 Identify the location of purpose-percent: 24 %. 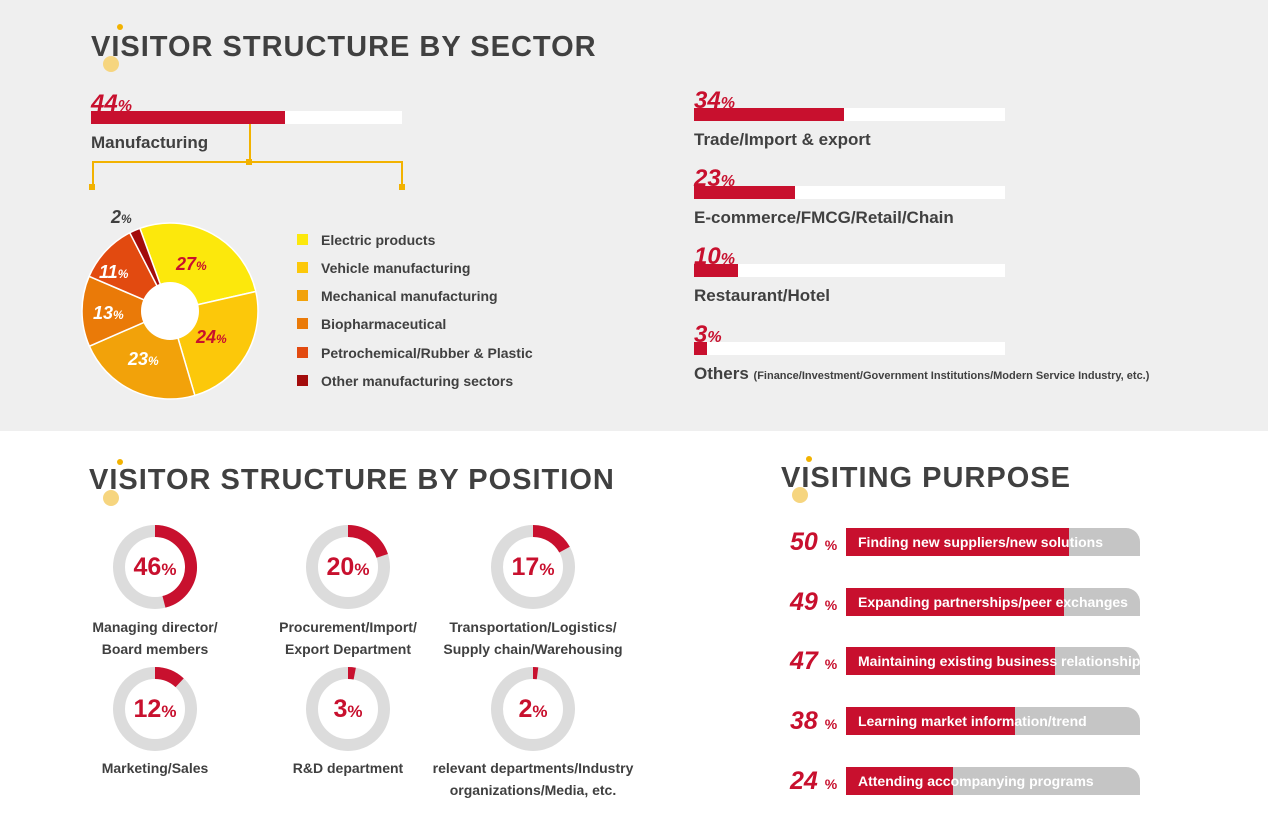
(814, 781).